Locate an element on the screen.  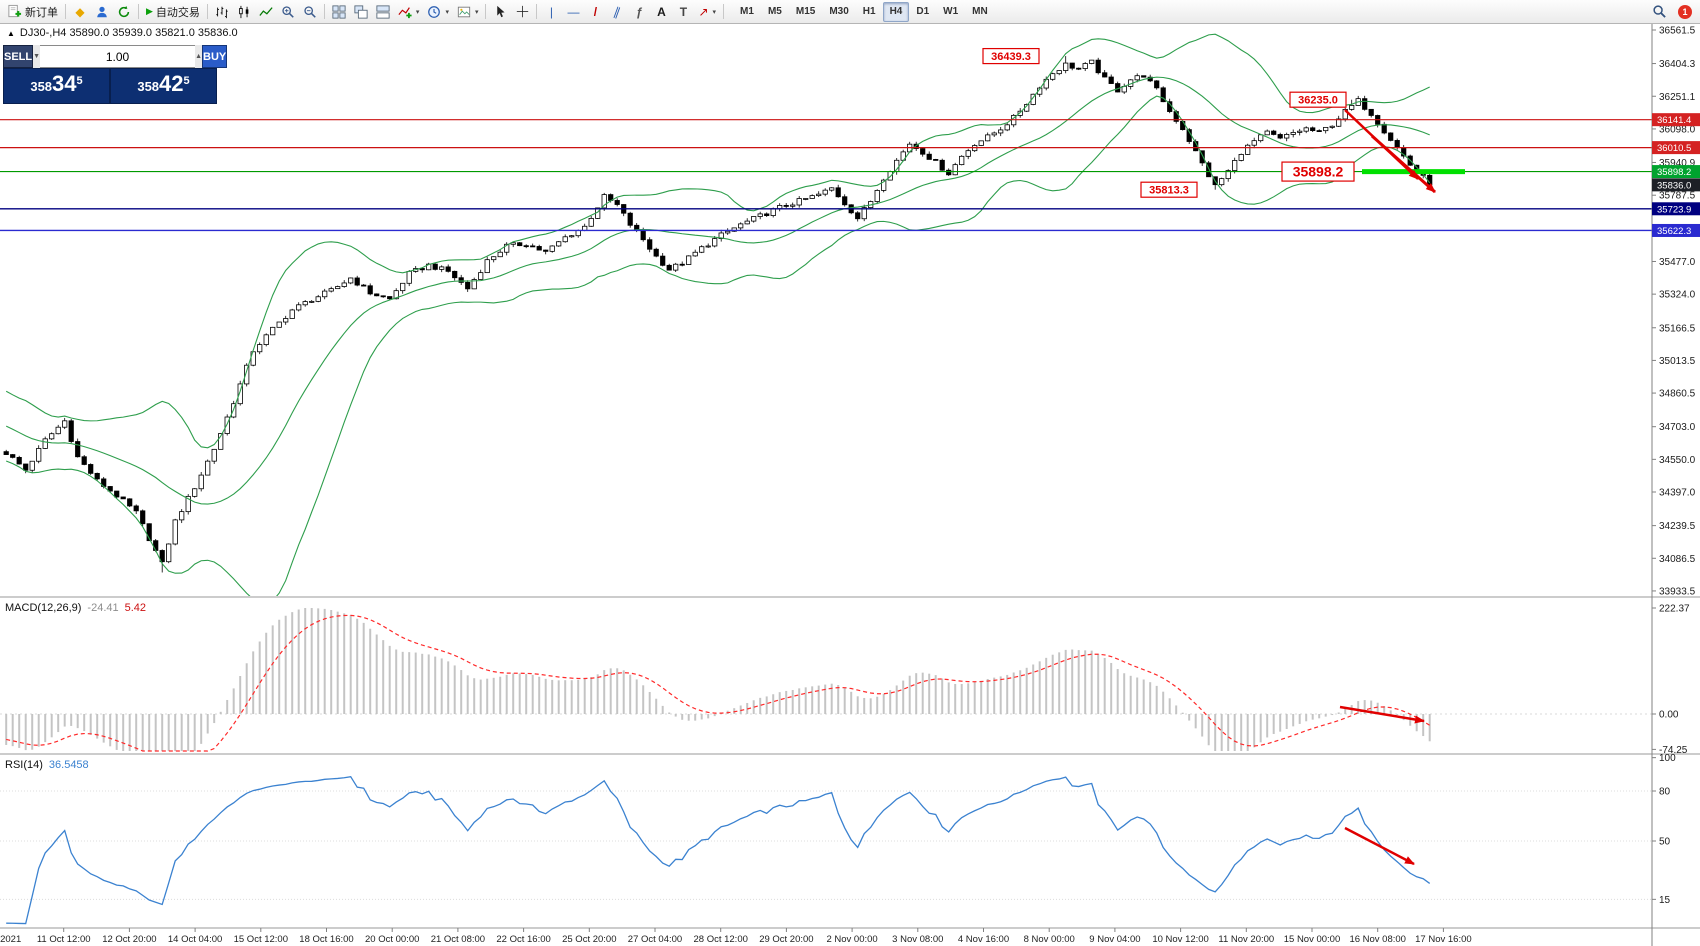
volume-increase-button: ▲ is located at coordinates (198, 56).